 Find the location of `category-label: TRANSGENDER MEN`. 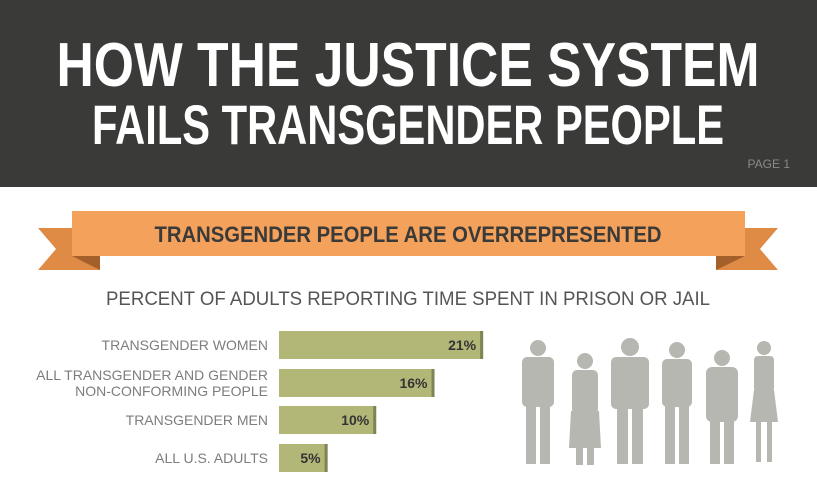

category-label: TRANSGENDER MEN is located at coordinates (196, 420).